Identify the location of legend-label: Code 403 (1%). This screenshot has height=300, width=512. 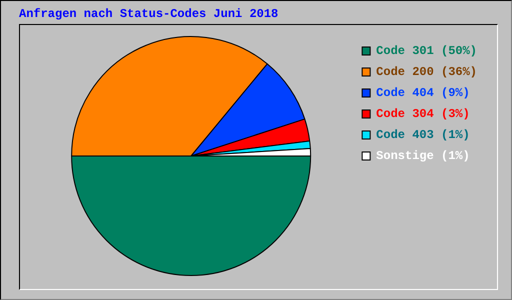
(423, 135).